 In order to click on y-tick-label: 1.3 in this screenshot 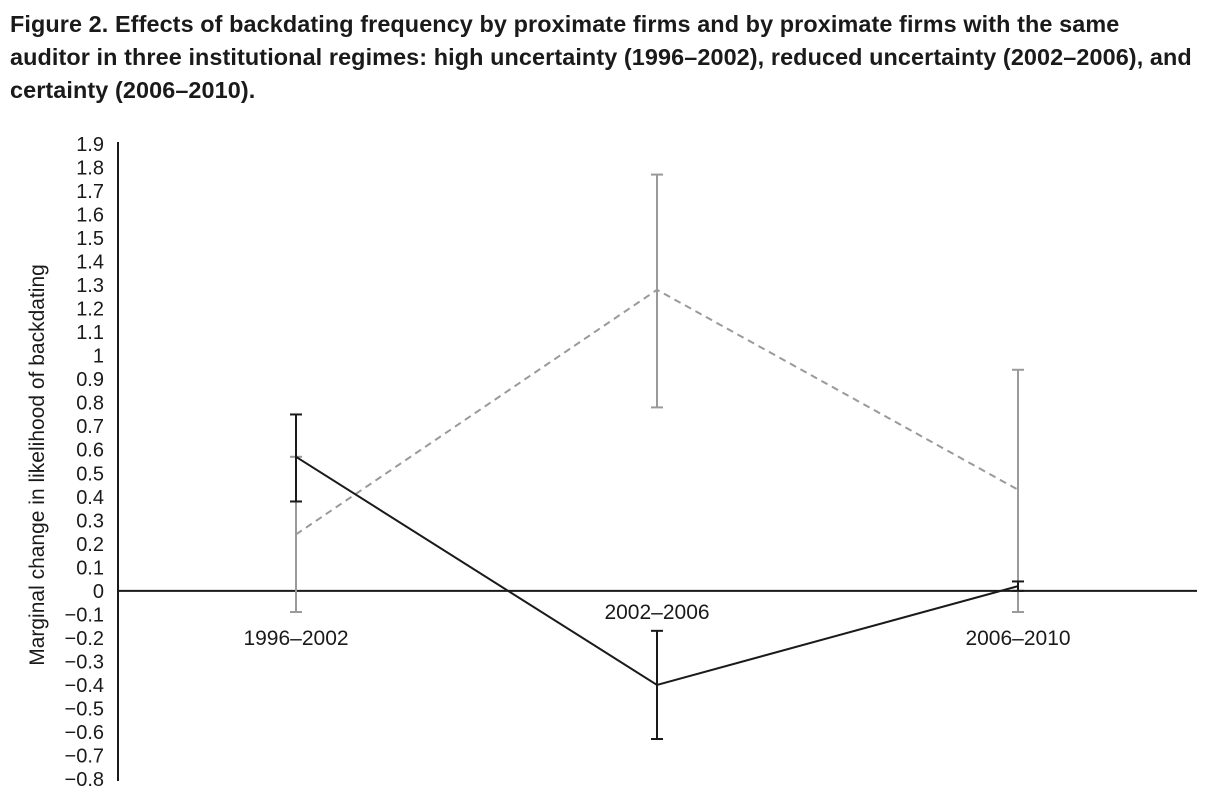, I will do `click(90, 286)`.